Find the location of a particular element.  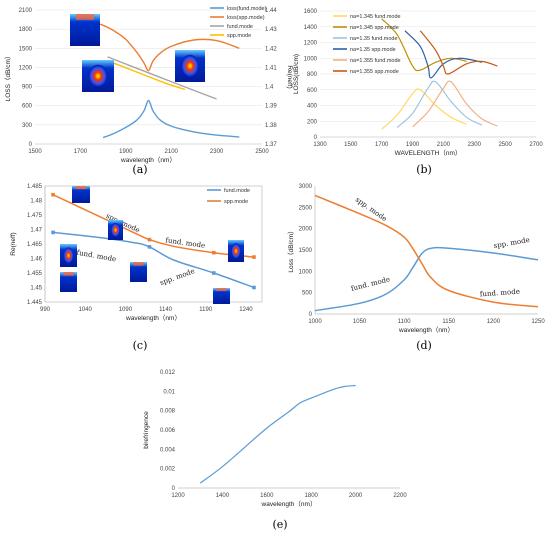

panel-label: (e) is located at coordinates (279, 524).